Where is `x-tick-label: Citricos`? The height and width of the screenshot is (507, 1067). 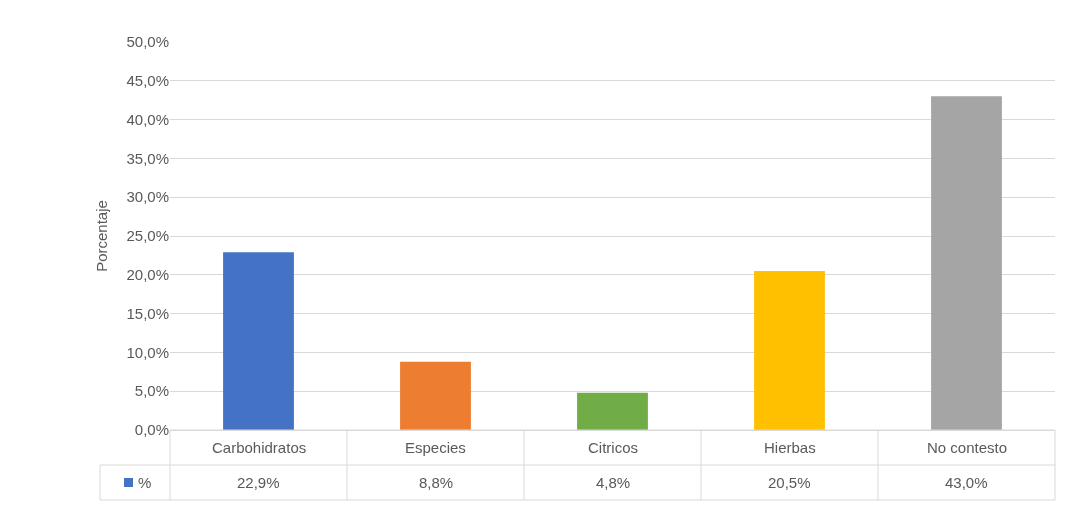
x-tick-label: Citricos is located at coordinates (613, 447).